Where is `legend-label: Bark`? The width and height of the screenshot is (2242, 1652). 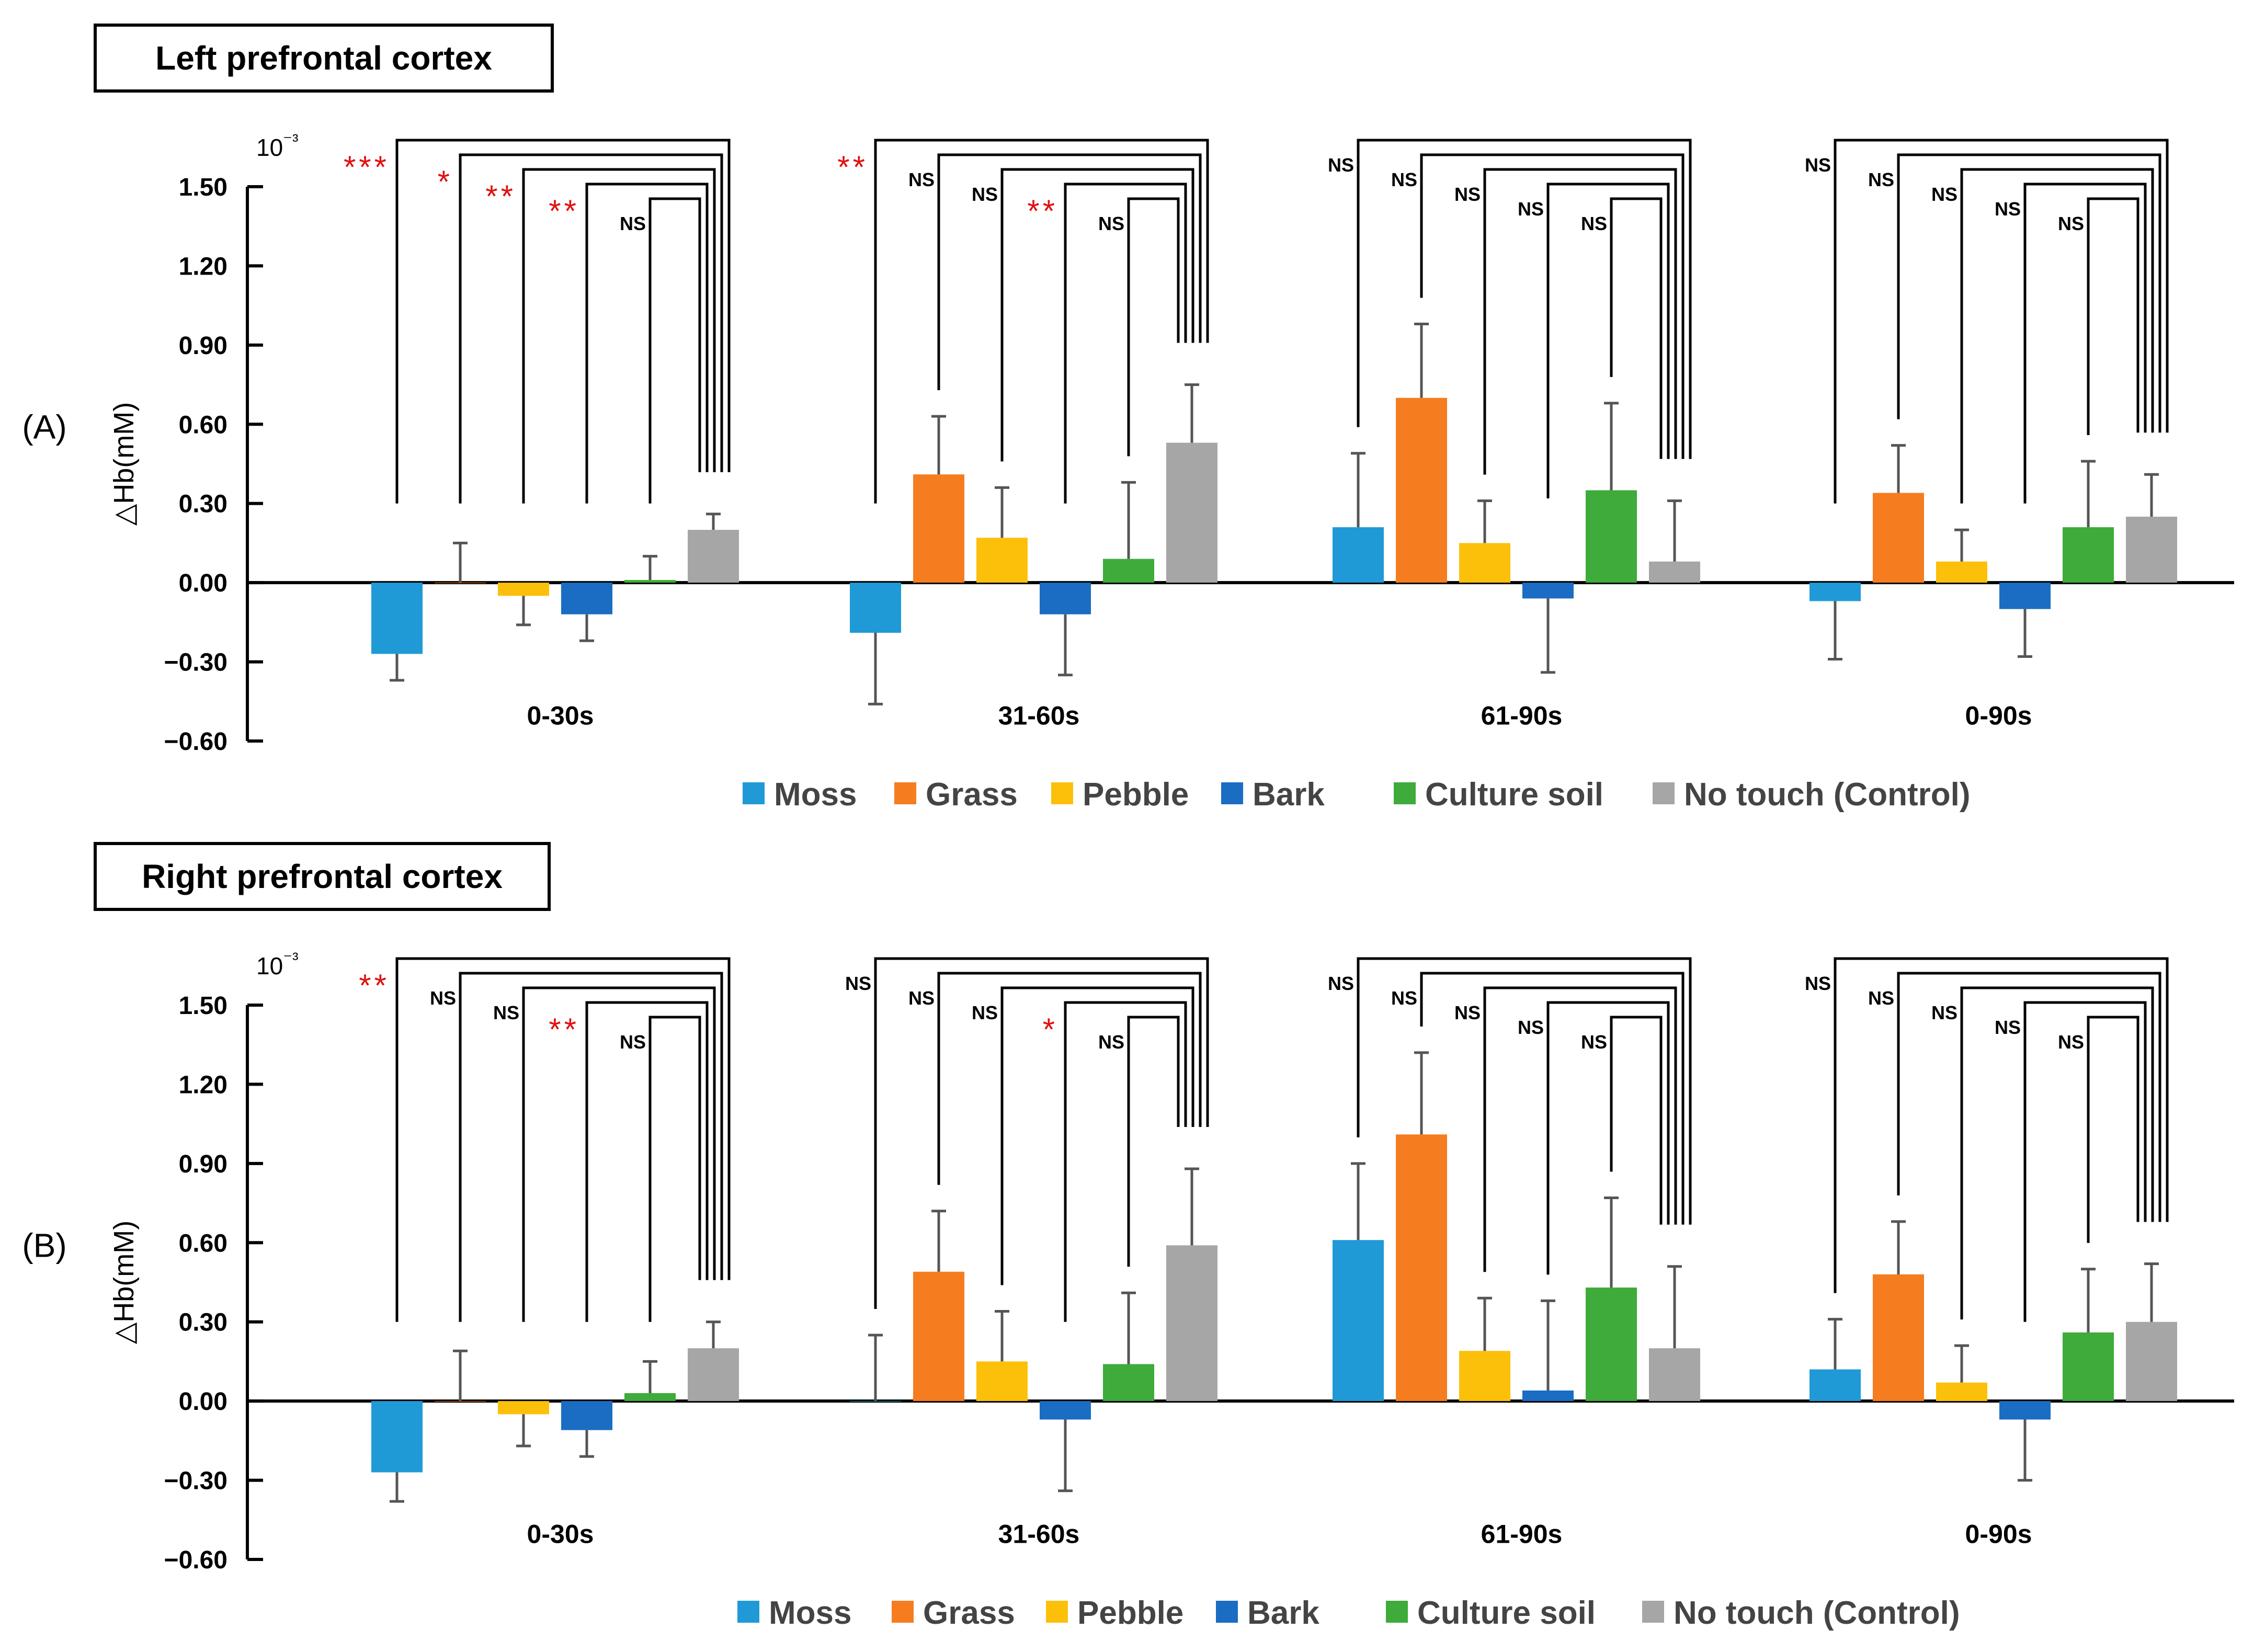
legend-label: Bark is located at coordinates (1289, 795).